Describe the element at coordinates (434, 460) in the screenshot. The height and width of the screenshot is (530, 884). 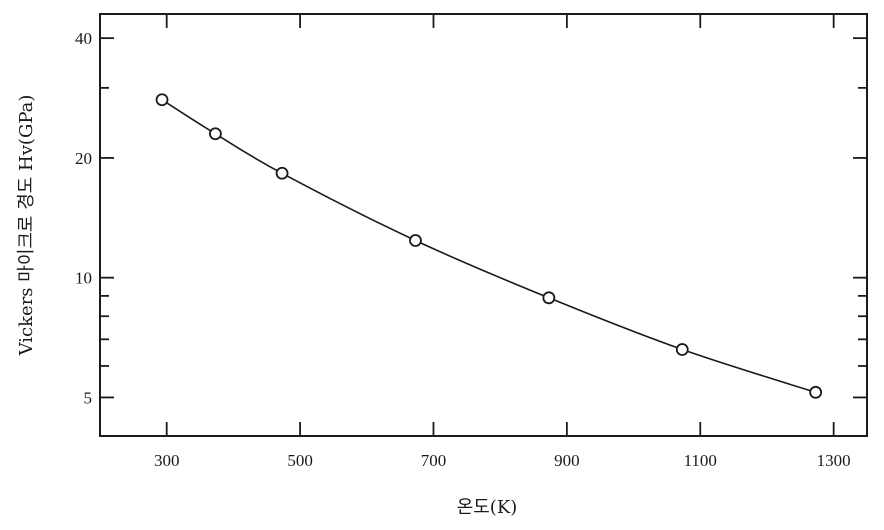
I see `x-tick-label: 700` at that location.